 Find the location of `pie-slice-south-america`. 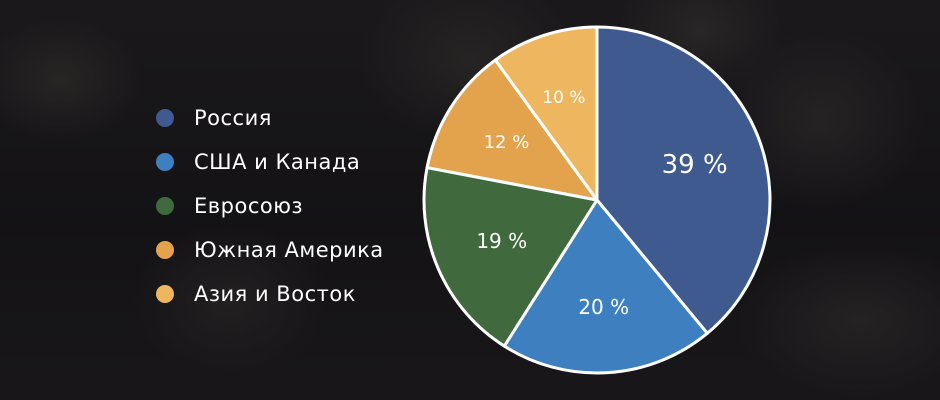

pie-slice-south-america is located at coordinates (512, 130).